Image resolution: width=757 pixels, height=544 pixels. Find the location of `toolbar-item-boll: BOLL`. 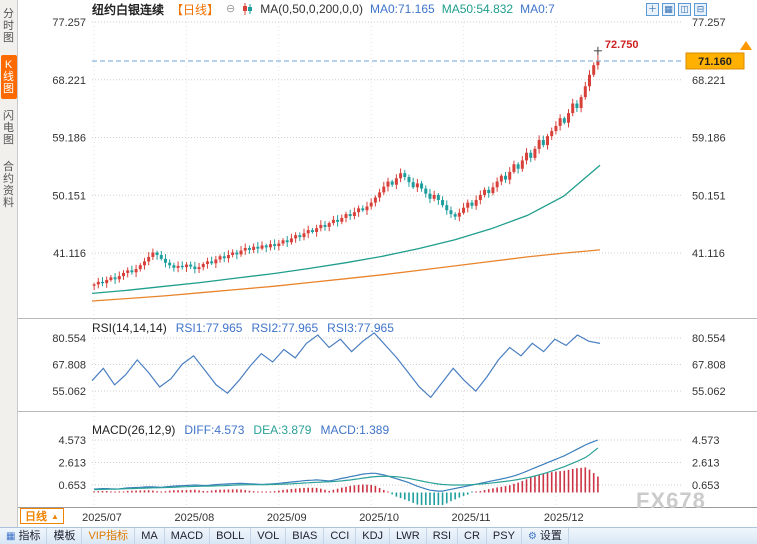

toolbar-item-boll: BOLL is located at coordinates (231, 535).